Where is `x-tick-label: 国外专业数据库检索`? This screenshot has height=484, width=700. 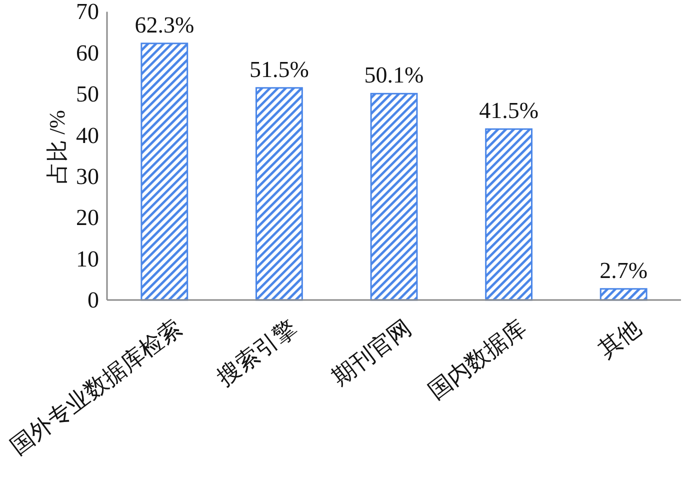
x-tick-label: 国外专业数据库检索 is located at coordinates (96, 387).